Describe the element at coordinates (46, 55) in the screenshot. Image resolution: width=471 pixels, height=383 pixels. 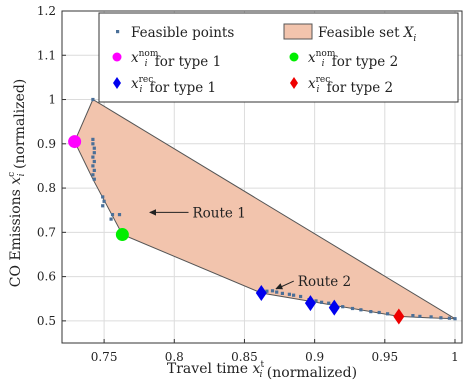
I see `y-tick-label: 1.1` at that location.